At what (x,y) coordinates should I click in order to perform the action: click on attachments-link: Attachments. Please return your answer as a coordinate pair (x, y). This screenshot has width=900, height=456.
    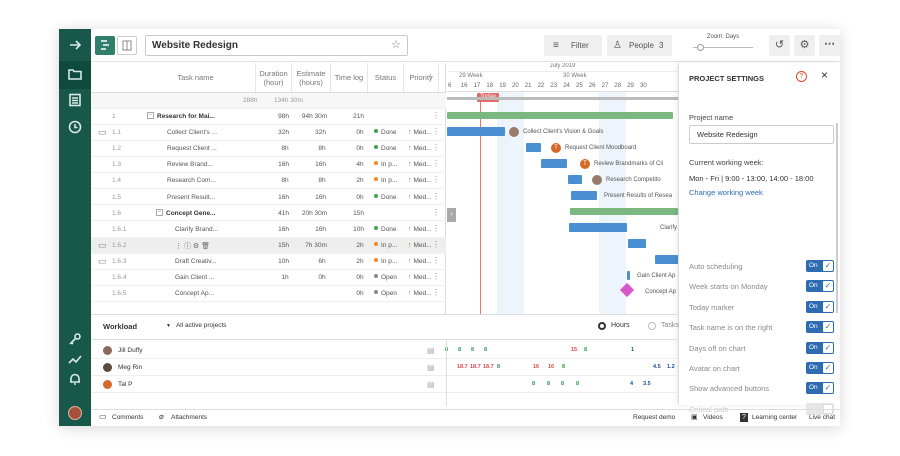
    Looking at the image, I should click on (189, 417).